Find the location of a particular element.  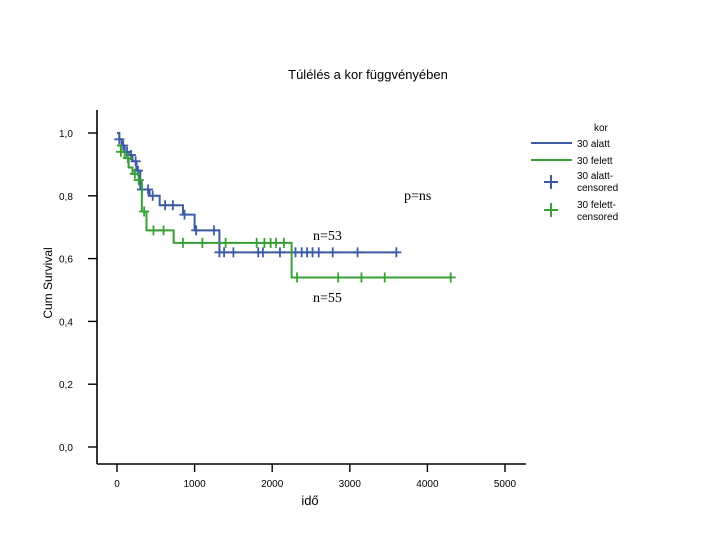

x-tick-label: 4000 is located at coordinates (427, 484).